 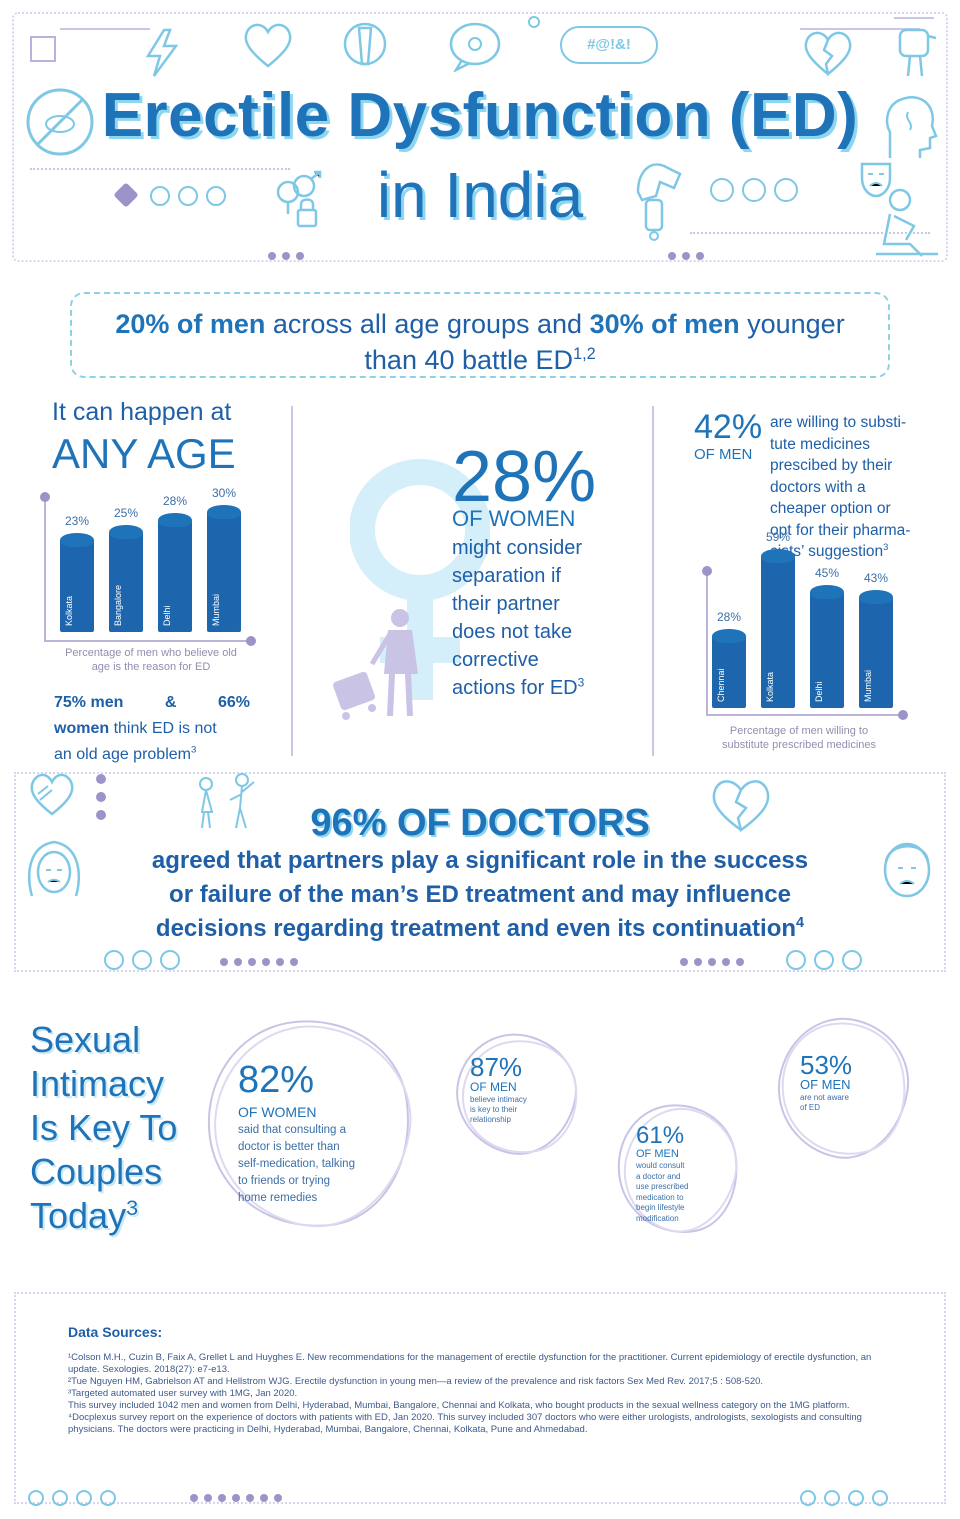 I want to click on bubble-2-line: relationship, so click(x=490, y=1119).